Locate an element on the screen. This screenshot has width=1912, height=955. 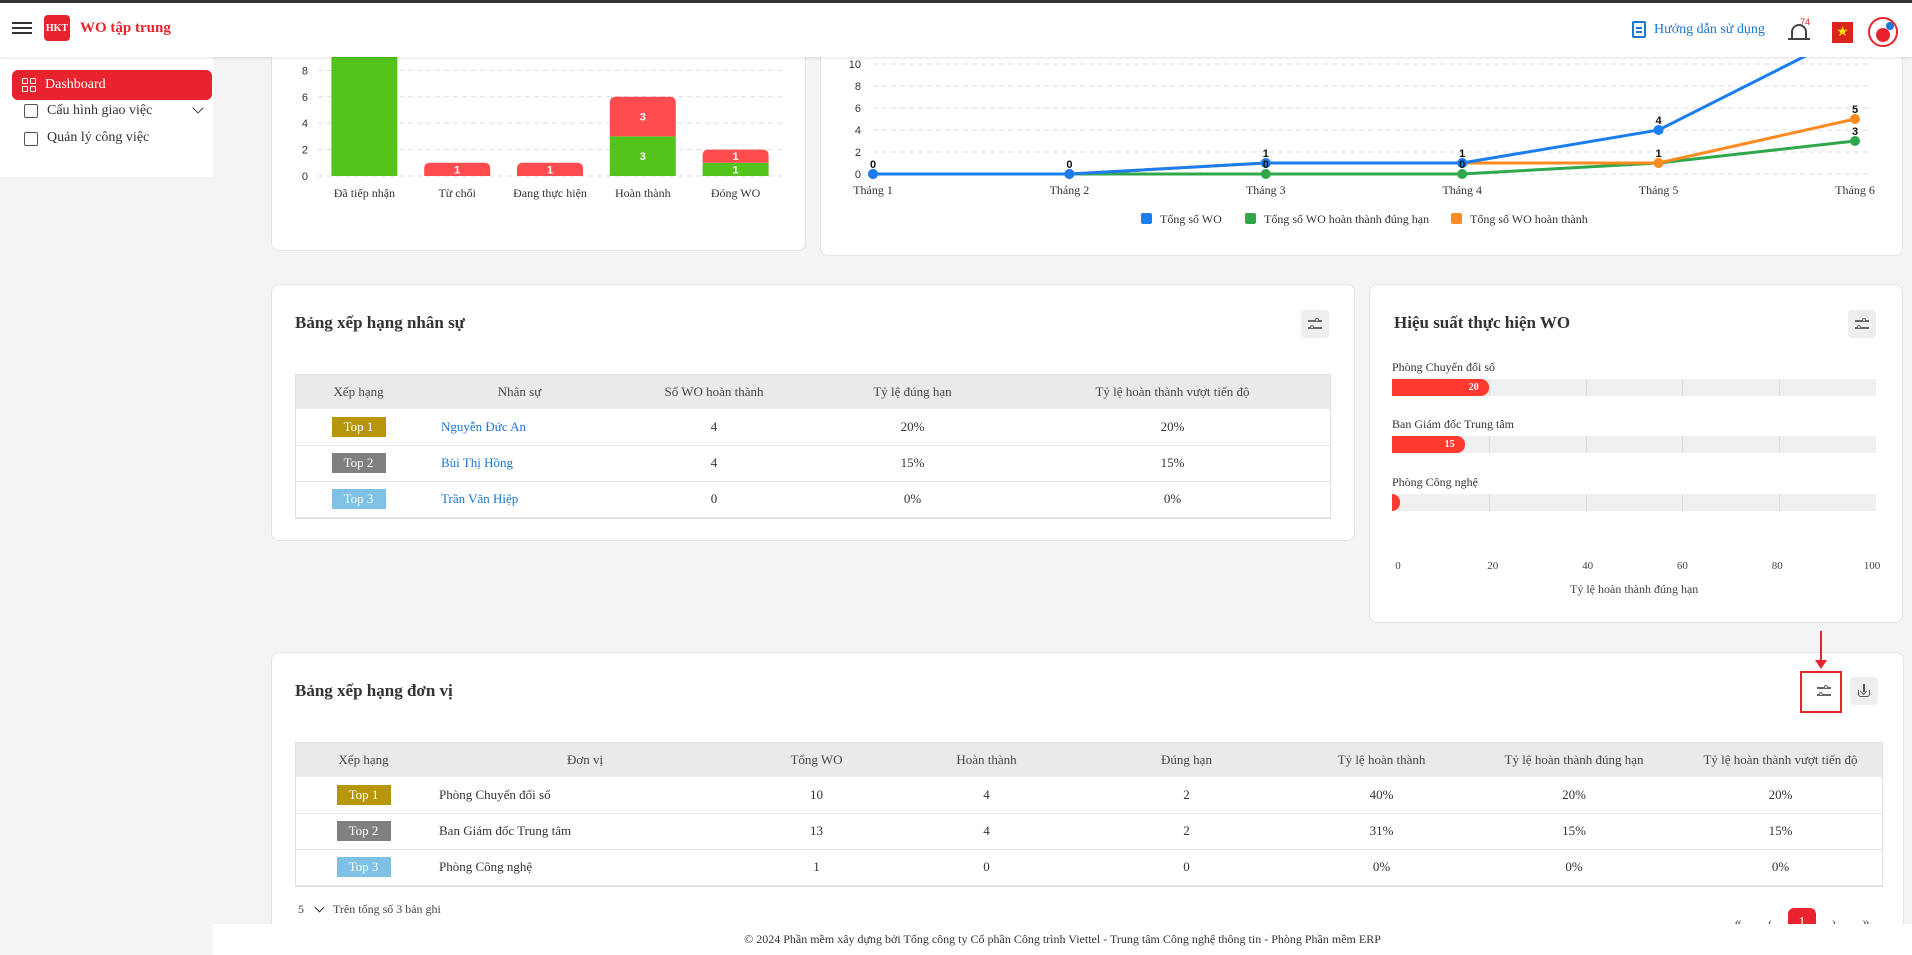
on-time-rate: 15% is located at coordinates (1574, 831).